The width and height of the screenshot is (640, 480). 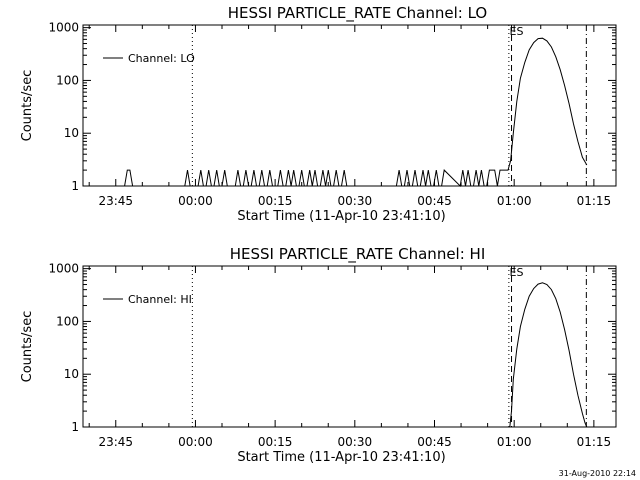 I want to click on legend-label: Channel: LO, so click(x=161, y=58).